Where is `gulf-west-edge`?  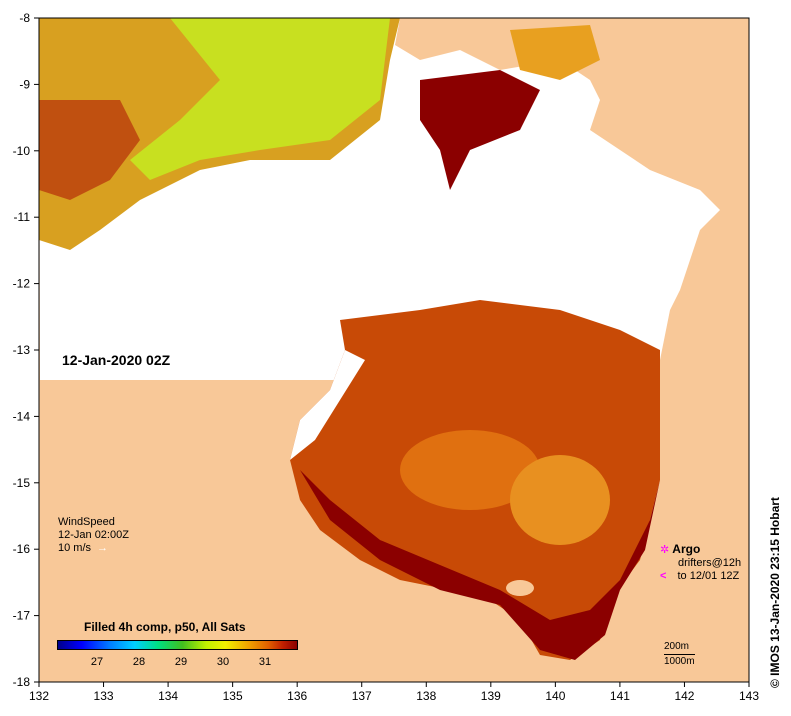 gulf-west-edge is located at coordinates (327, 405).